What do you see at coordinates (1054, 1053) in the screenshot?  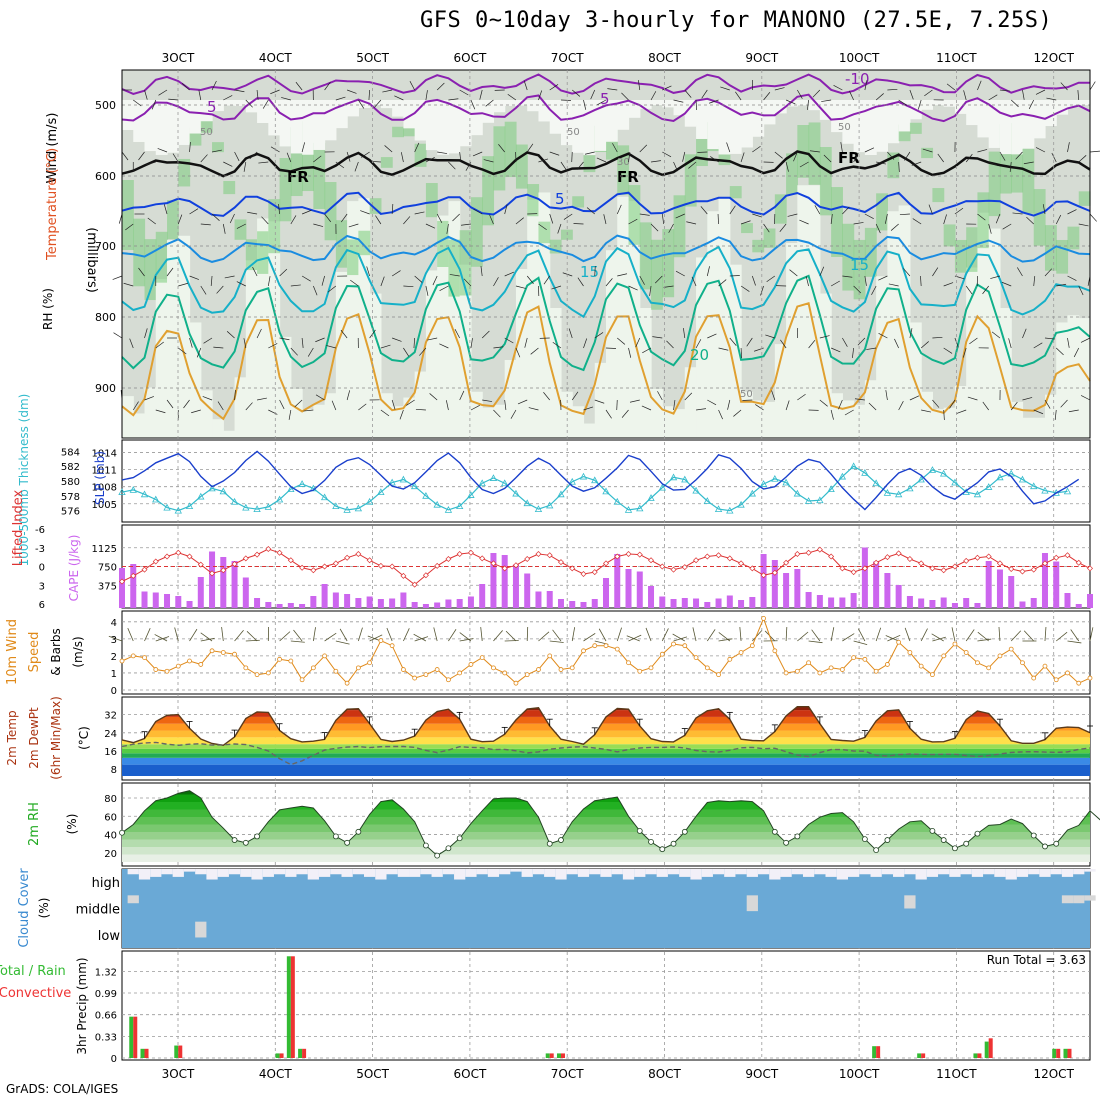 I see `precip-total-bar` at bounding box center [1054, 1053].